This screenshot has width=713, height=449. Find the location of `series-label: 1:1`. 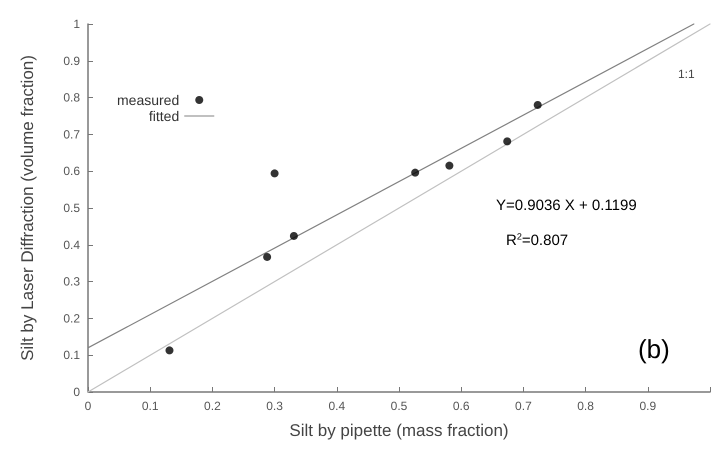

series-label: 1:1 is located at coordinates (687, 74).